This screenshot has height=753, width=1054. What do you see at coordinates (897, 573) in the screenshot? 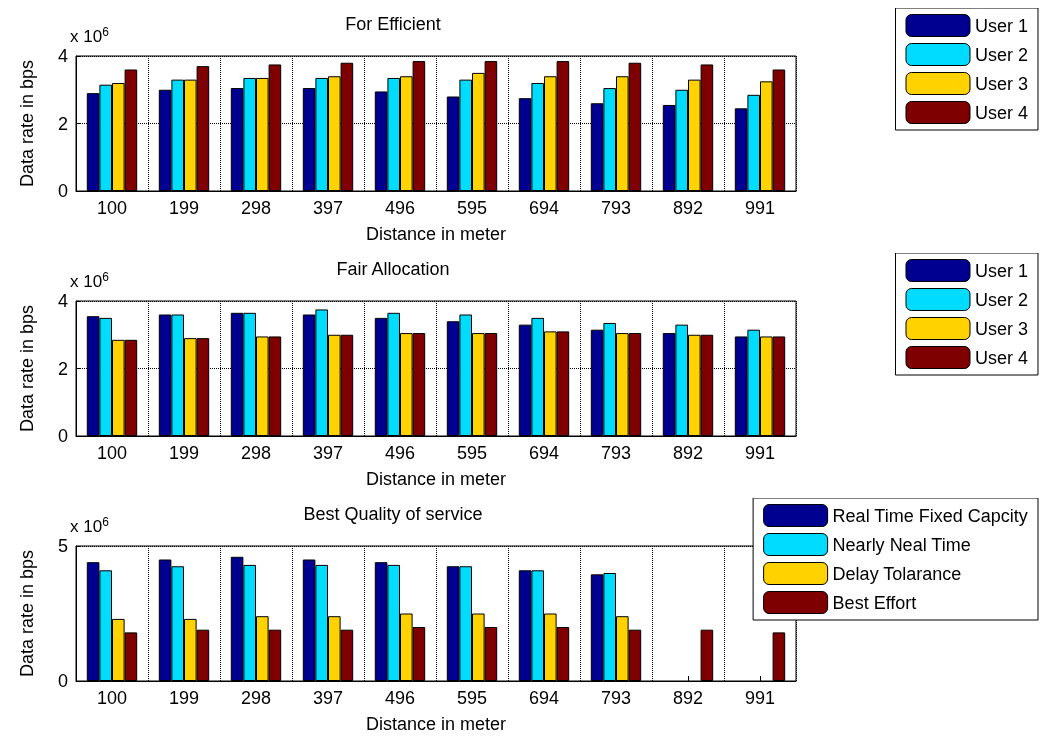
I see `legend-label: Delay Tolarance` at bounding box center [897, 573].